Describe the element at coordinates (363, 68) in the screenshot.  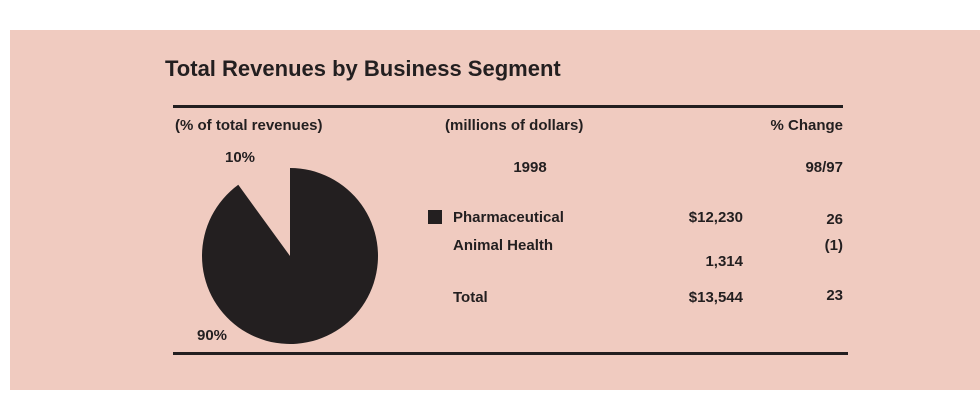
I see `title: Total Revenues by Business Segment` at that location.